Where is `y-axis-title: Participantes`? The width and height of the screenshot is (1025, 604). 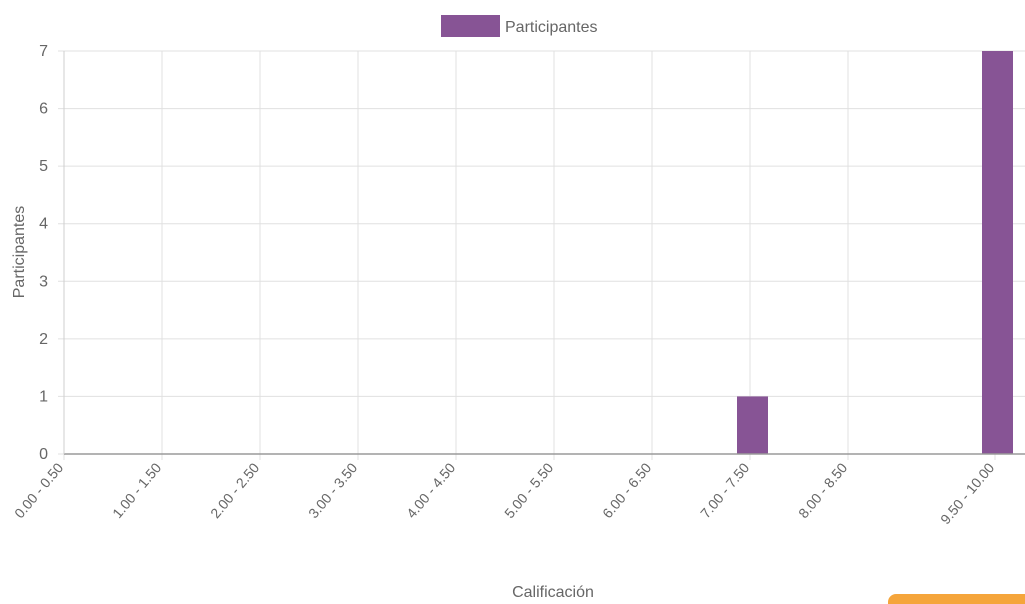 y-axis-title: Participantes is located at coordinates (19, 252).